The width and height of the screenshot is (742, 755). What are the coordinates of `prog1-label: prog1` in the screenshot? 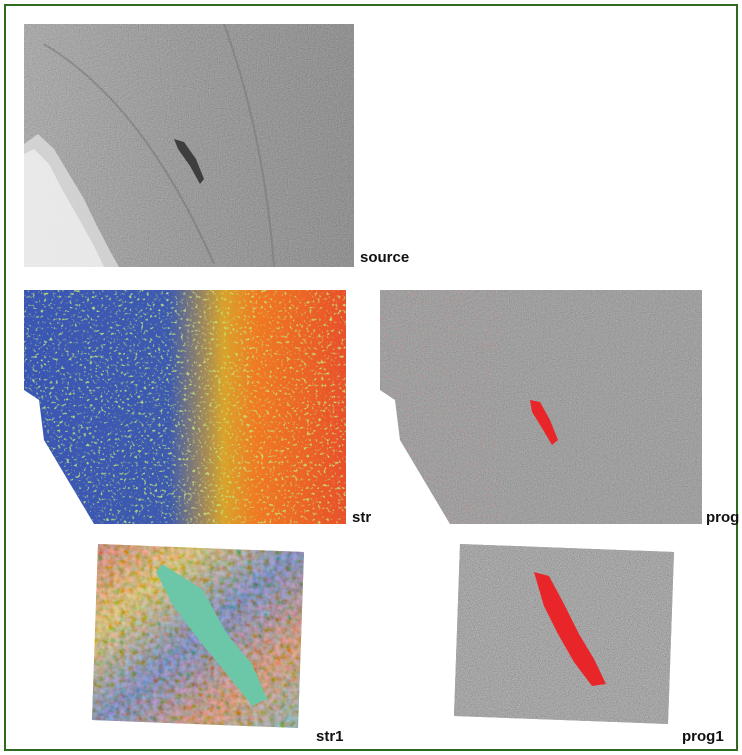 It's located at (703, 736).